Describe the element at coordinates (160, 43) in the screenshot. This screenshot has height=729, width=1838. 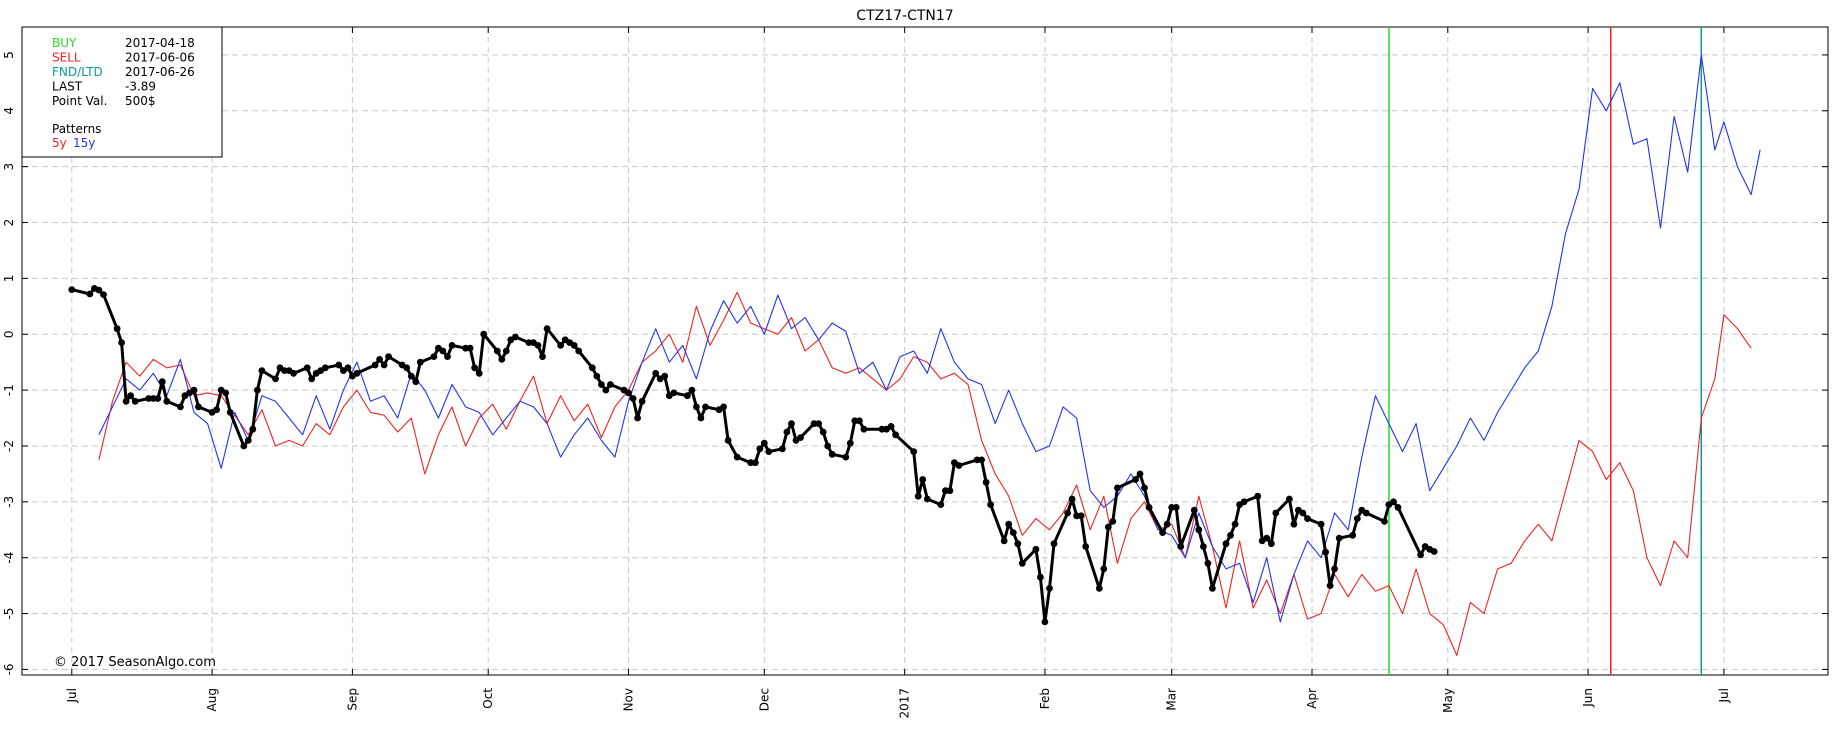
I see `legend-value: 2017-04-18` at that location.